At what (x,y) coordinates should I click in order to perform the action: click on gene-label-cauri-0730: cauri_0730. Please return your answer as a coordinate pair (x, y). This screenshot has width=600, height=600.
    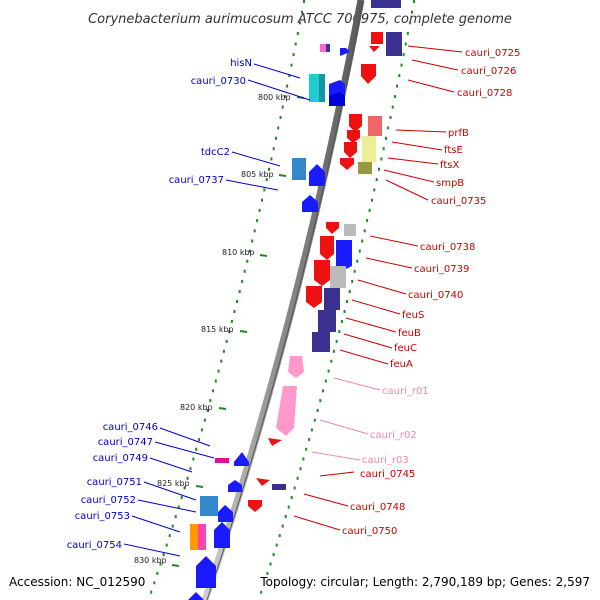
    Looking at the image, I should click on (218, 81).